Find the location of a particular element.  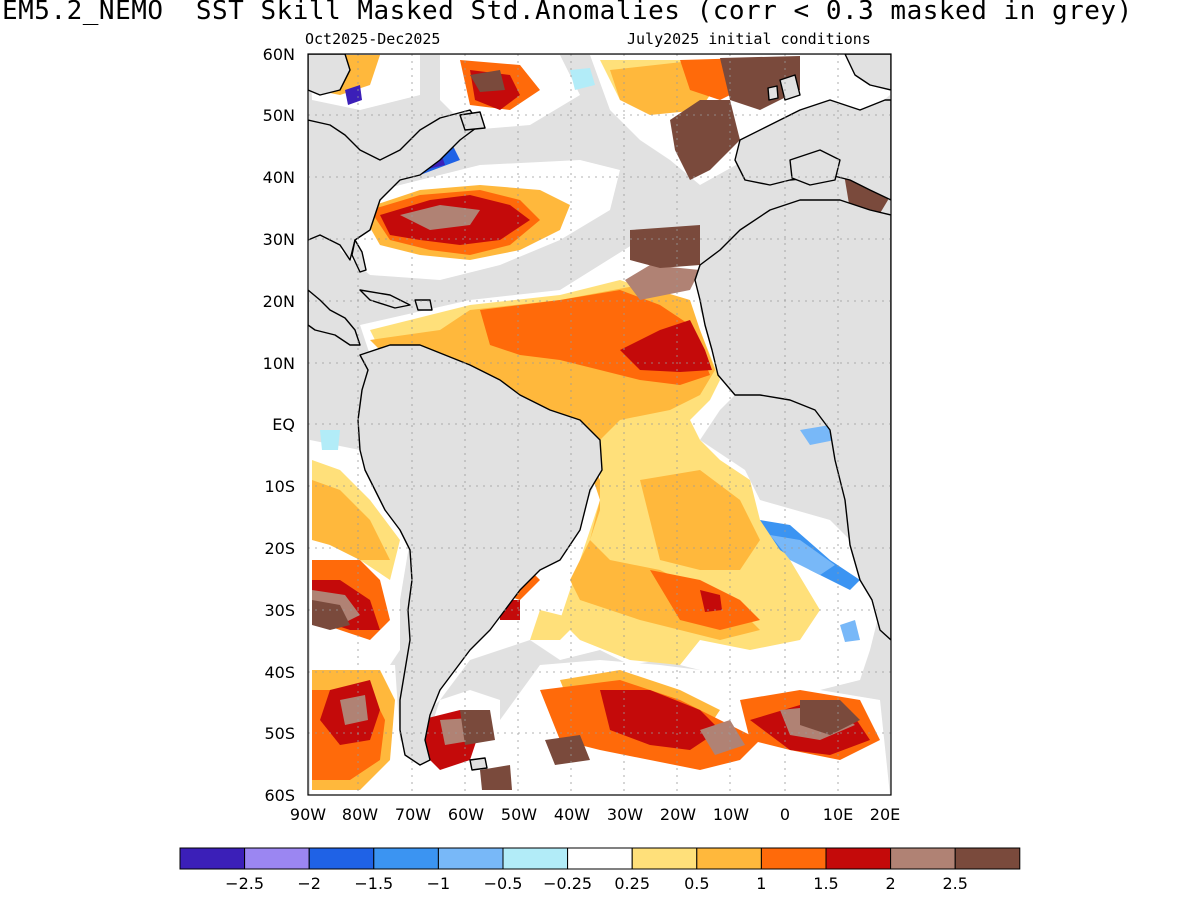

scandinavia-edge is located at coordinates (867, 72).